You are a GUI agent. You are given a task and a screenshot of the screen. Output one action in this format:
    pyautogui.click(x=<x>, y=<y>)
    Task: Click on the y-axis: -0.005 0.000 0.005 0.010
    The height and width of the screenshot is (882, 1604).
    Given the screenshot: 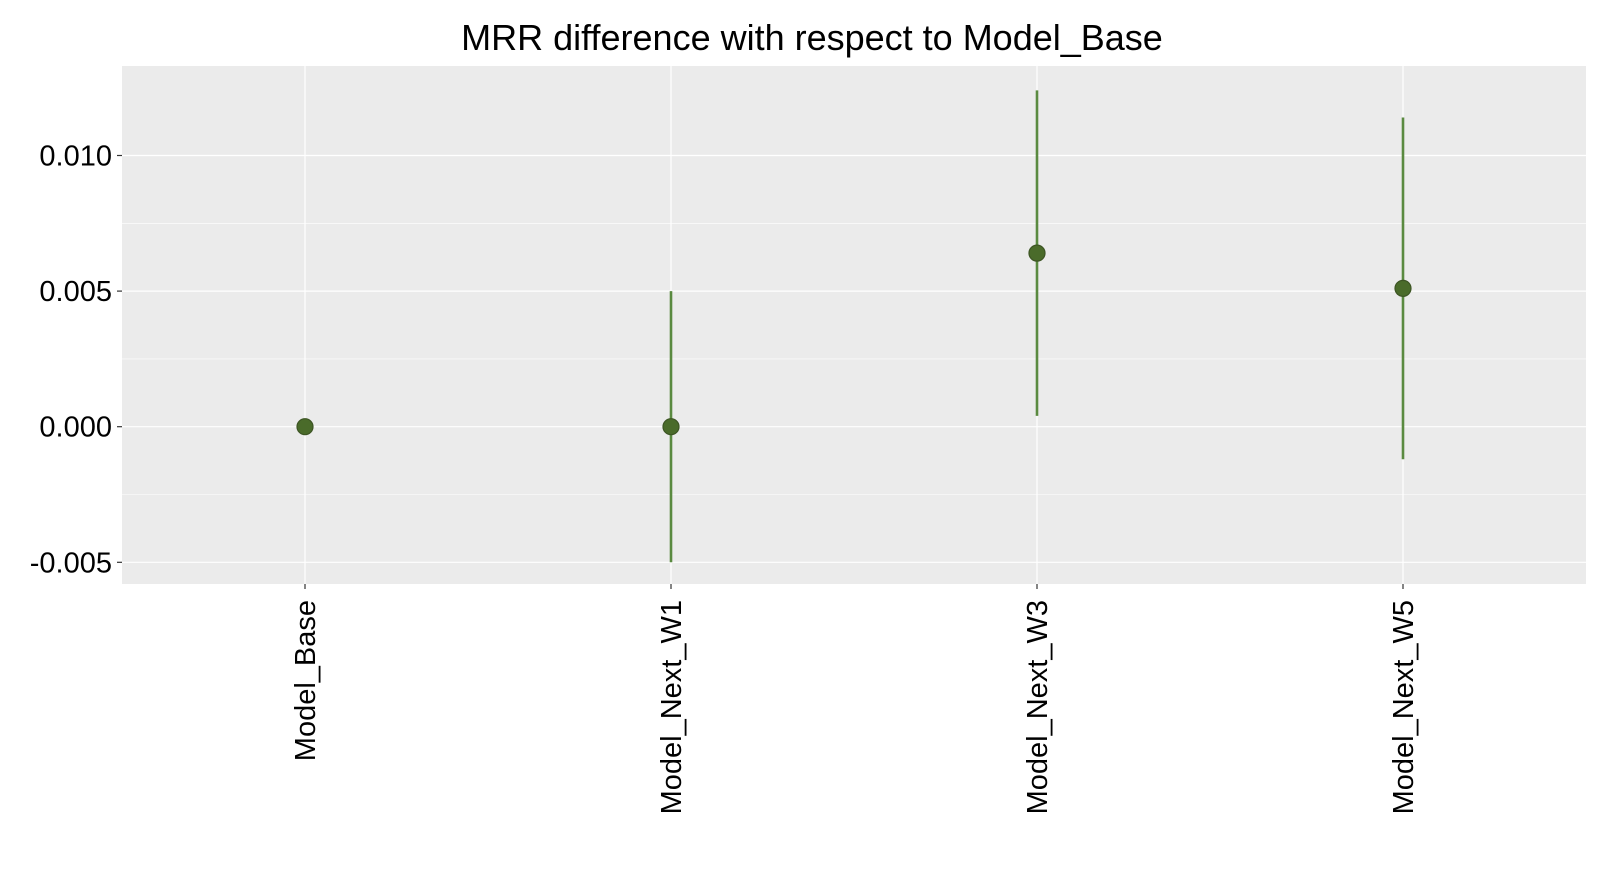 What is the action you would take?
    pyautogui.click(x=76, y=359)
    